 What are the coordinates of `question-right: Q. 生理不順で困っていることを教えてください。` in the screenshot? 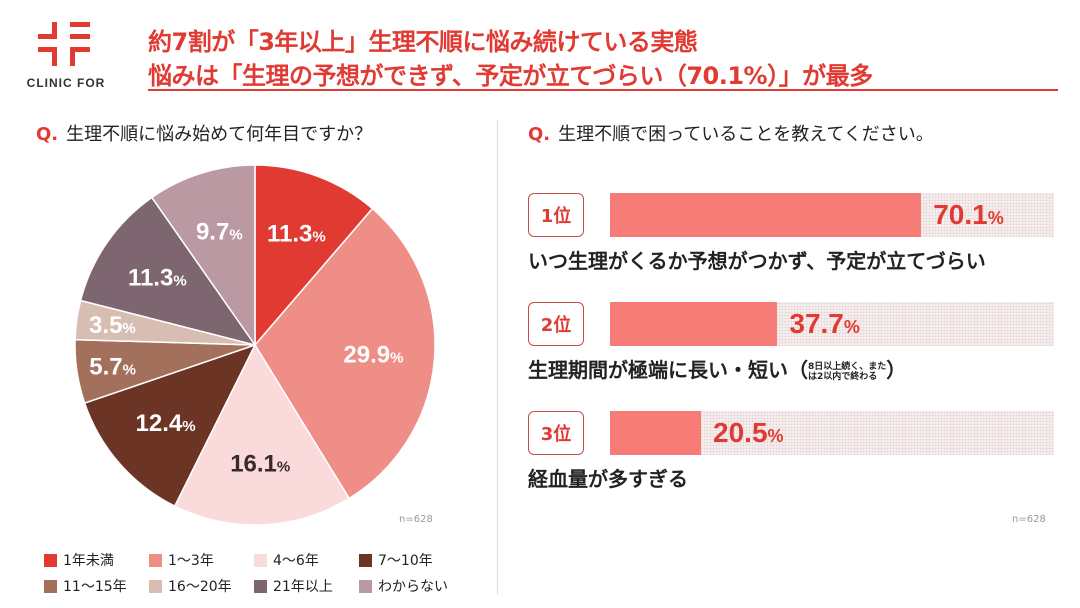 It's located at (731, 133).